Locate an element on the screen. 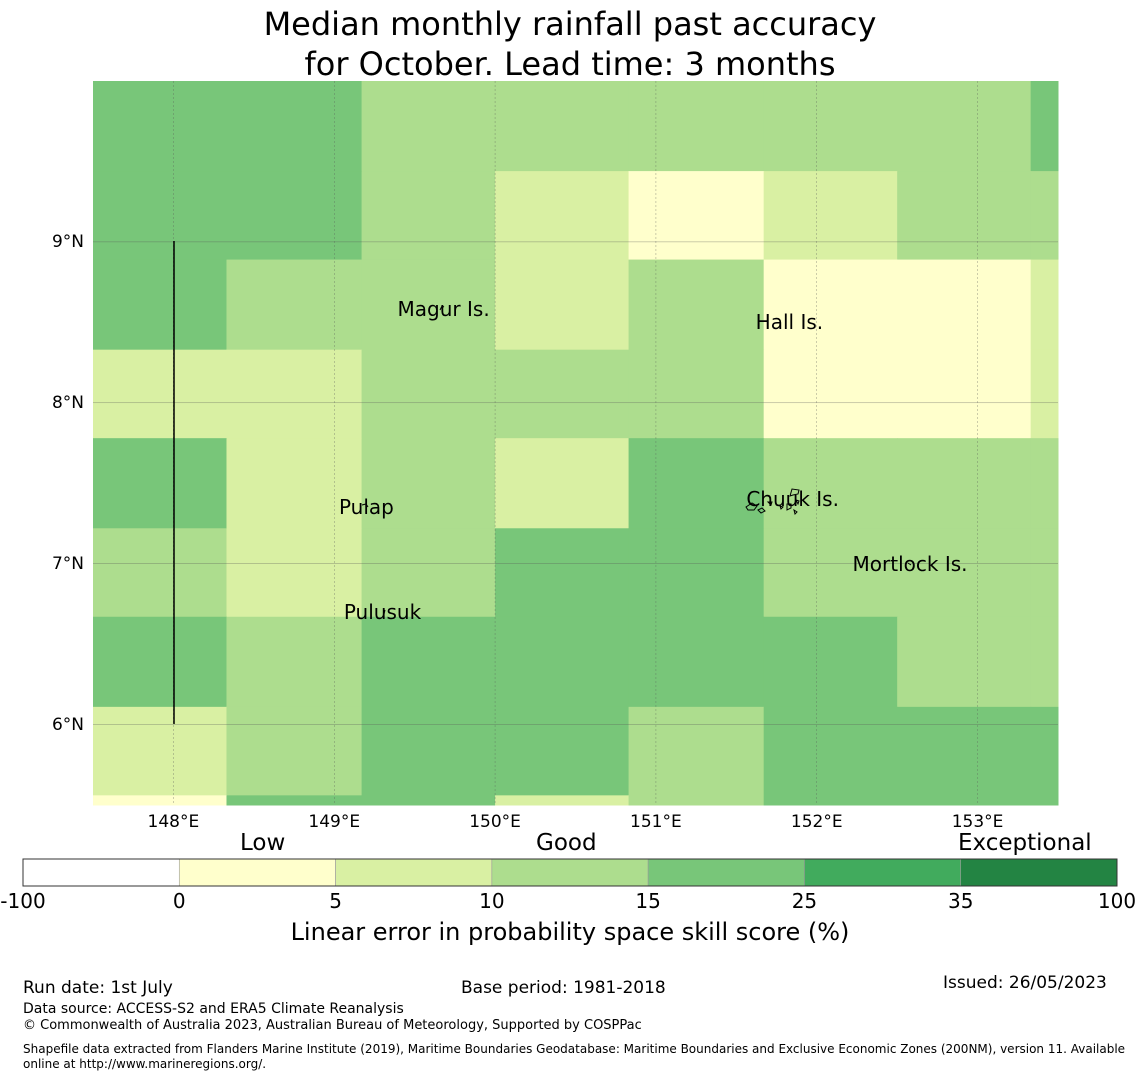  longitude-label: 149°E is located at coordinates (334, 822).